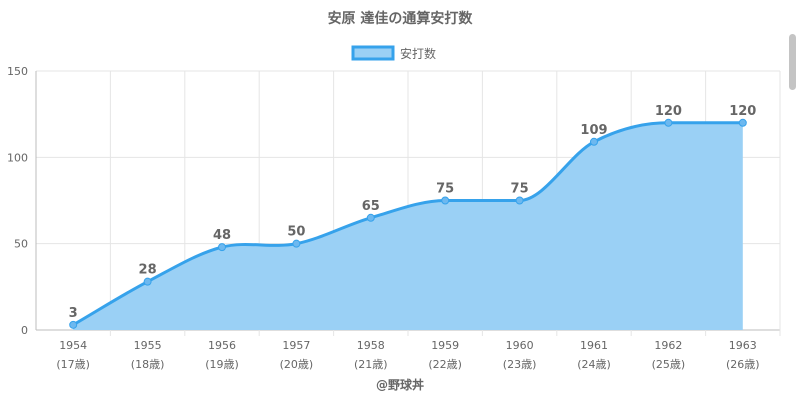 Image resolution: width=800 pixels, height=400 pixels. I want to click on x-tick-label: 1962, so click(668, 345).